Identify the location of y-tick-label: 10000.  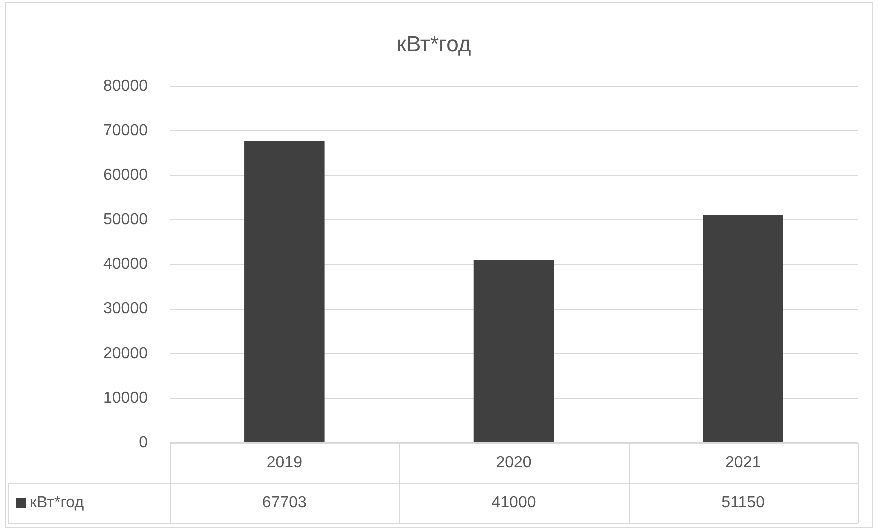
(126, 398).